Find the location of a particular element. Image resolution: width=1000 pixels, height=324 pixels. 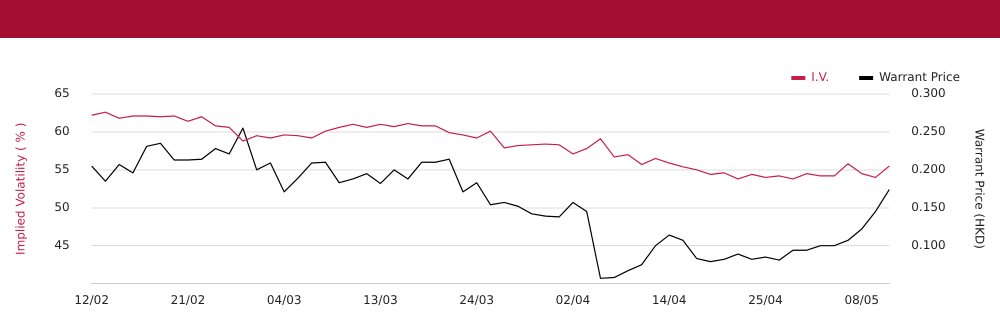

y-tick-label: 45 is located at coordinates (62, 245).